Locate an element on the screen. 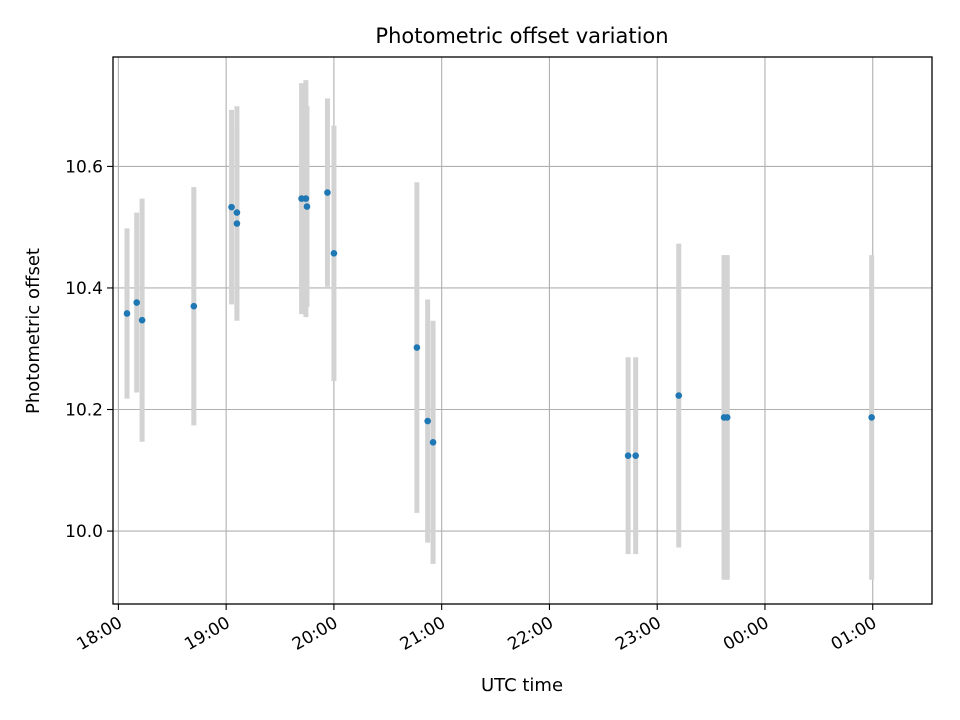 The height and width of the screenshot is (720, 960). y-axis-ticks: 10.0 10.2 10.4 10.6 is located at coordinates (89, 349).